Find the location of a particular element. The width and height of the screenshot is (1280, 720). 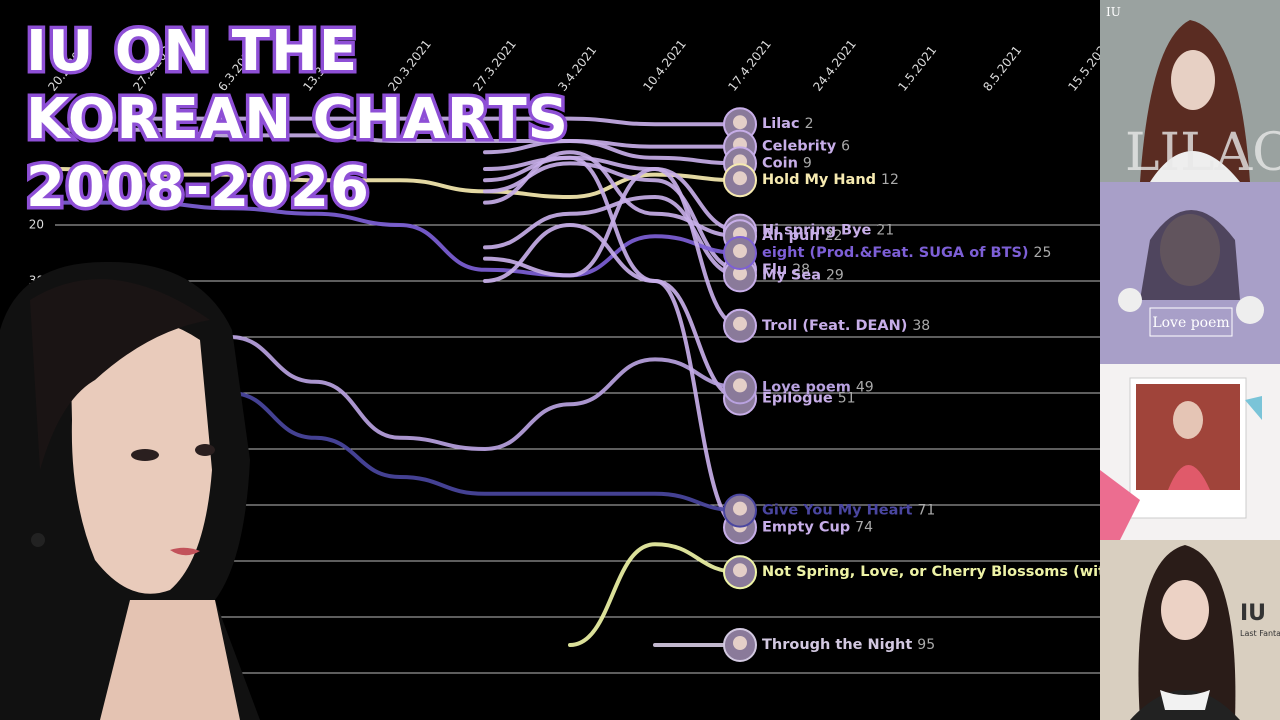

series-name: Love poem is located at coordinates (806, 387).